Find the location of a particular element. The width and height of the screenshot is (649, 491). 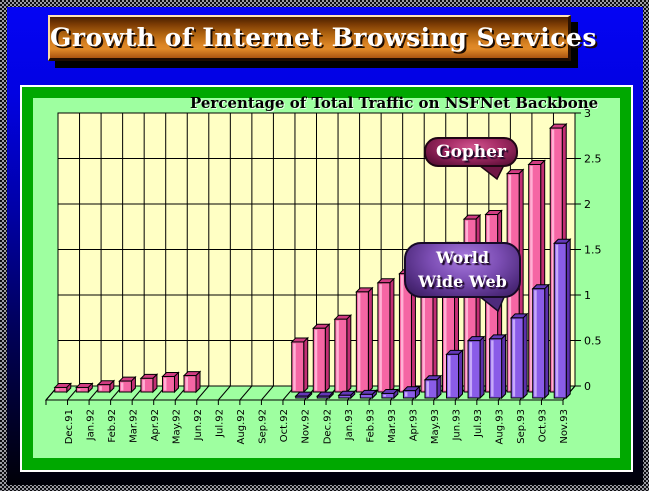

bar-www-Jul.93-sheen is located at coordinates (471, 369).